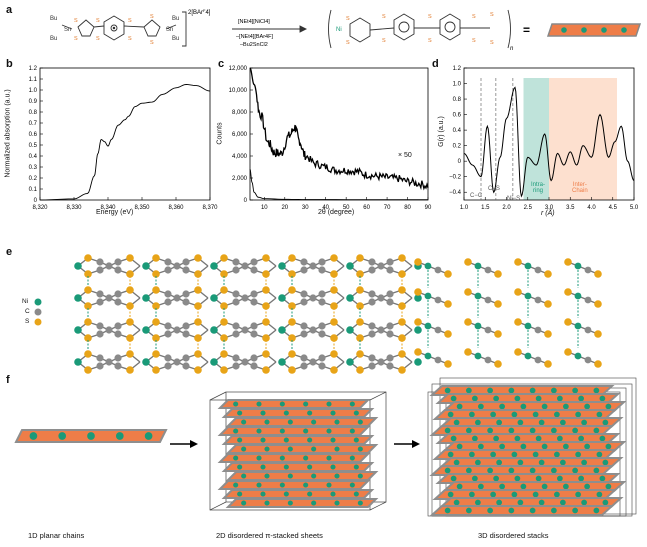  Describe the element at coordinates (33, 168) in the screenshot. I see `y-tick-label: 0.3` at that location.